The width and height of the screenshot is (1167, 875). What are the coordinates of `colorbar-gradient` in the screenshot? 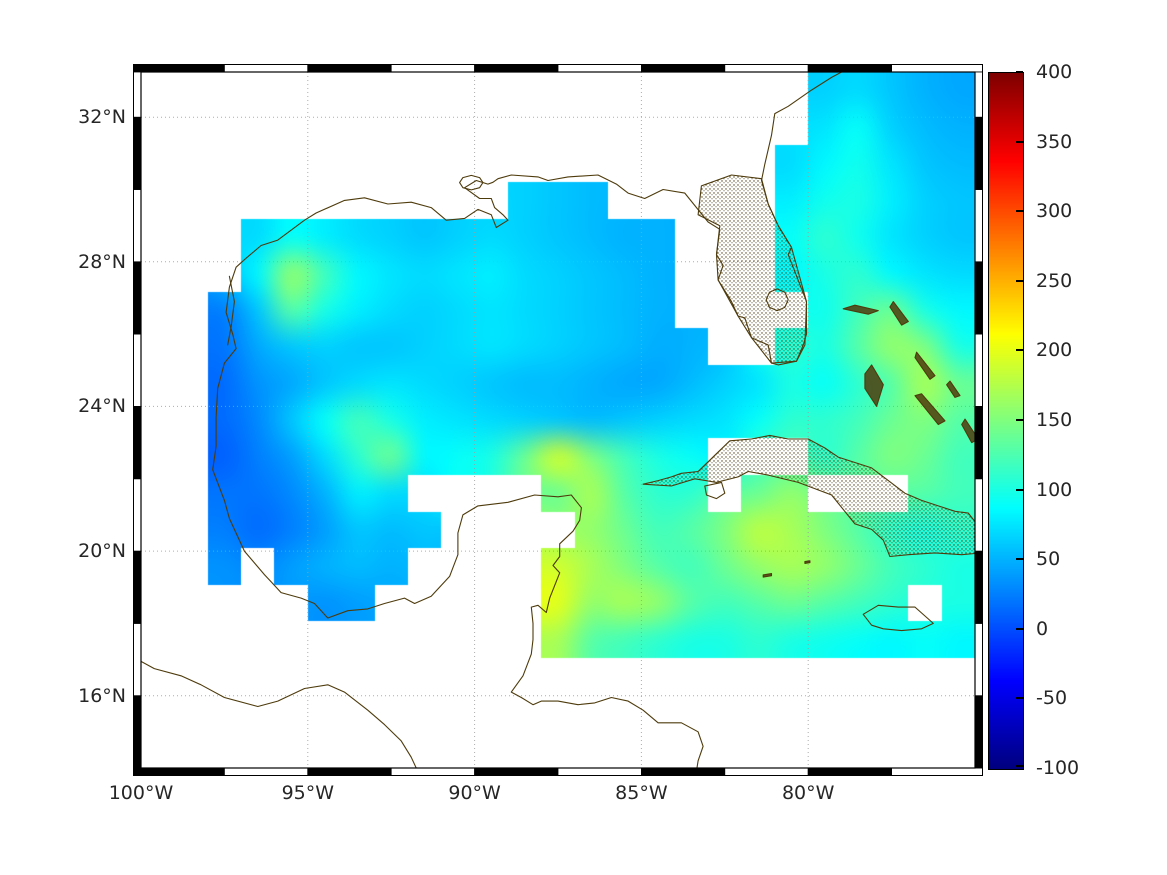 It's located at (1006, 421).